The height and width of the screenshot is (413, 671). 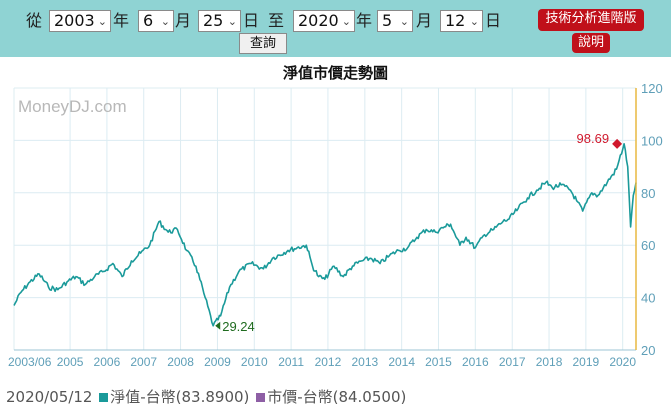 I want to click on min-marker-icon, so click(x=218, y=325).